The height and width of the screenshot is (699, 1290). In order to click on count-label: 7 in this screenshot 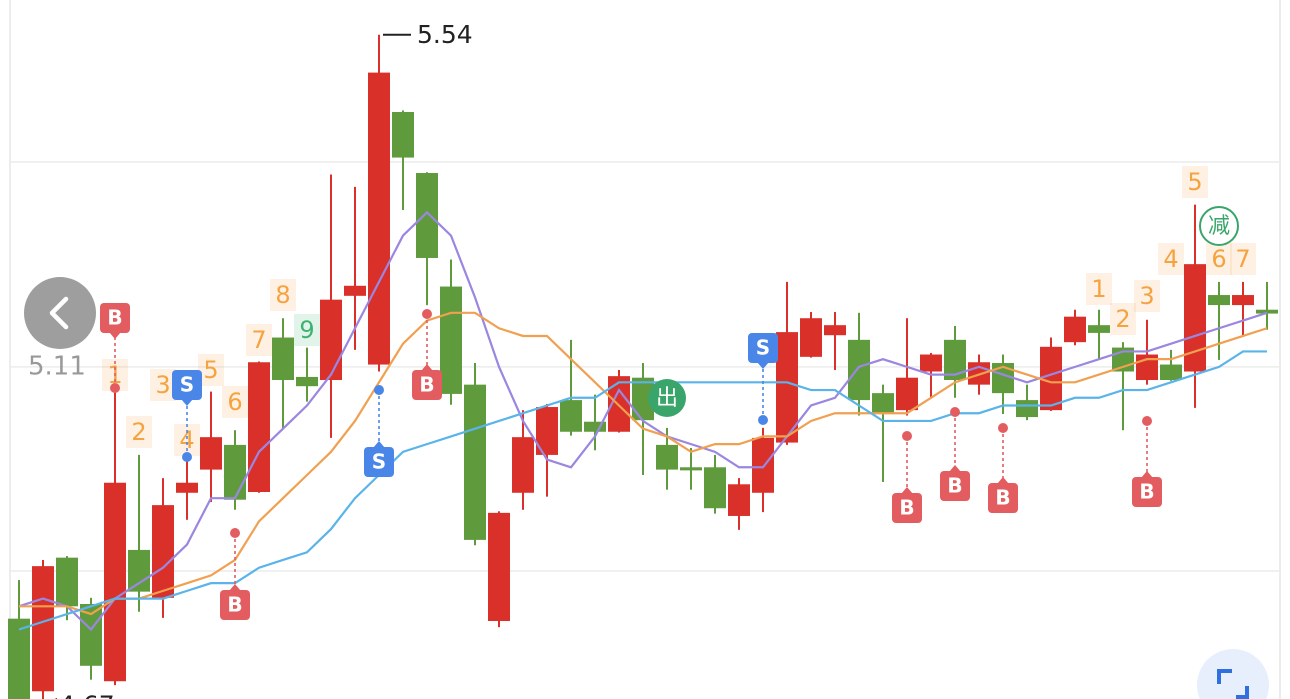, I will do `click(258, 340)`.